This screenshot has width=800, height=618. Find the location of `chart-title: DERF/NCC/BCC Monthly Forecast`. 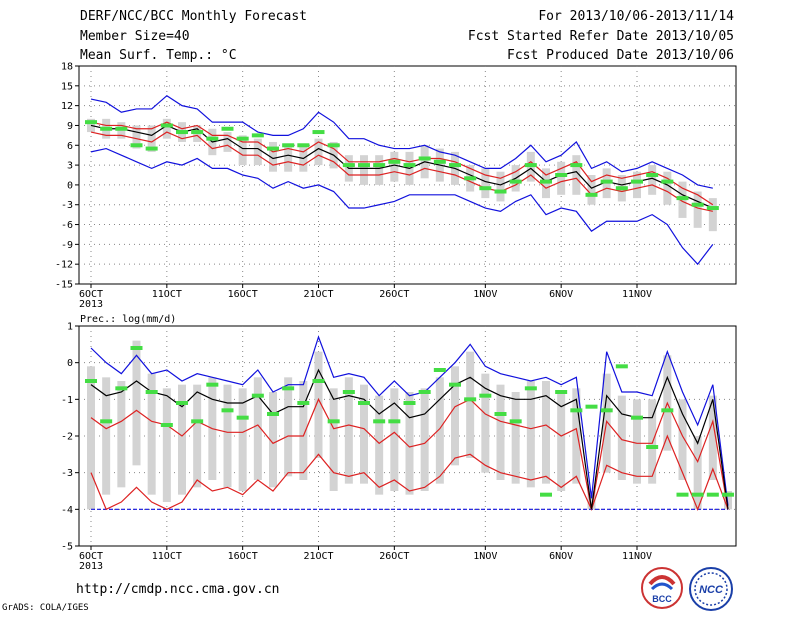

chart-title: DERF/NCC/BCC Monthly Forecast is located at coordinates (193, 16).